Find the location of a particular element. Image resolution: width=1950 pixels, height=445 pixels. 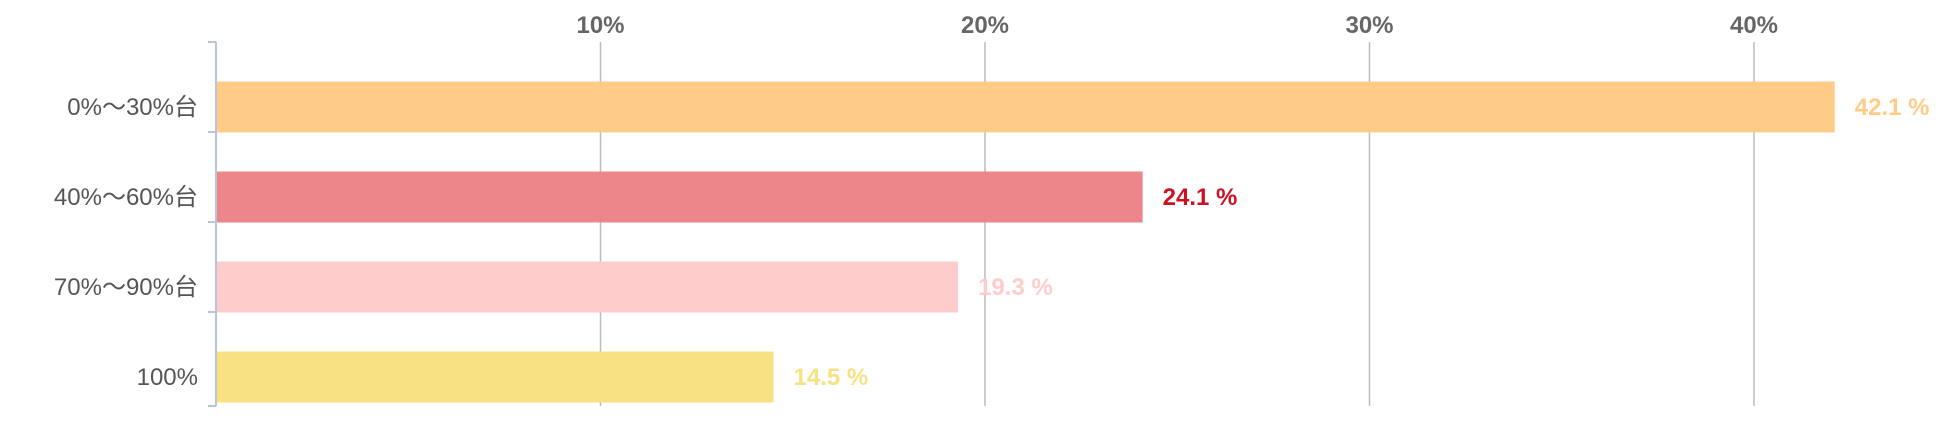

category-label: 70%〜90%台 is located at coordinates (126, 287).